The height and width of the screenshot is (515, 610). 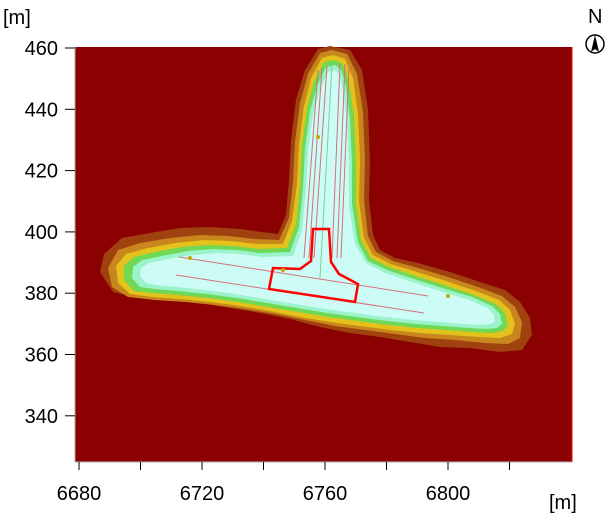 I want to click on y-axis-ticks: 460 440 420 400 380 360 340, so click(x=50, y=233).